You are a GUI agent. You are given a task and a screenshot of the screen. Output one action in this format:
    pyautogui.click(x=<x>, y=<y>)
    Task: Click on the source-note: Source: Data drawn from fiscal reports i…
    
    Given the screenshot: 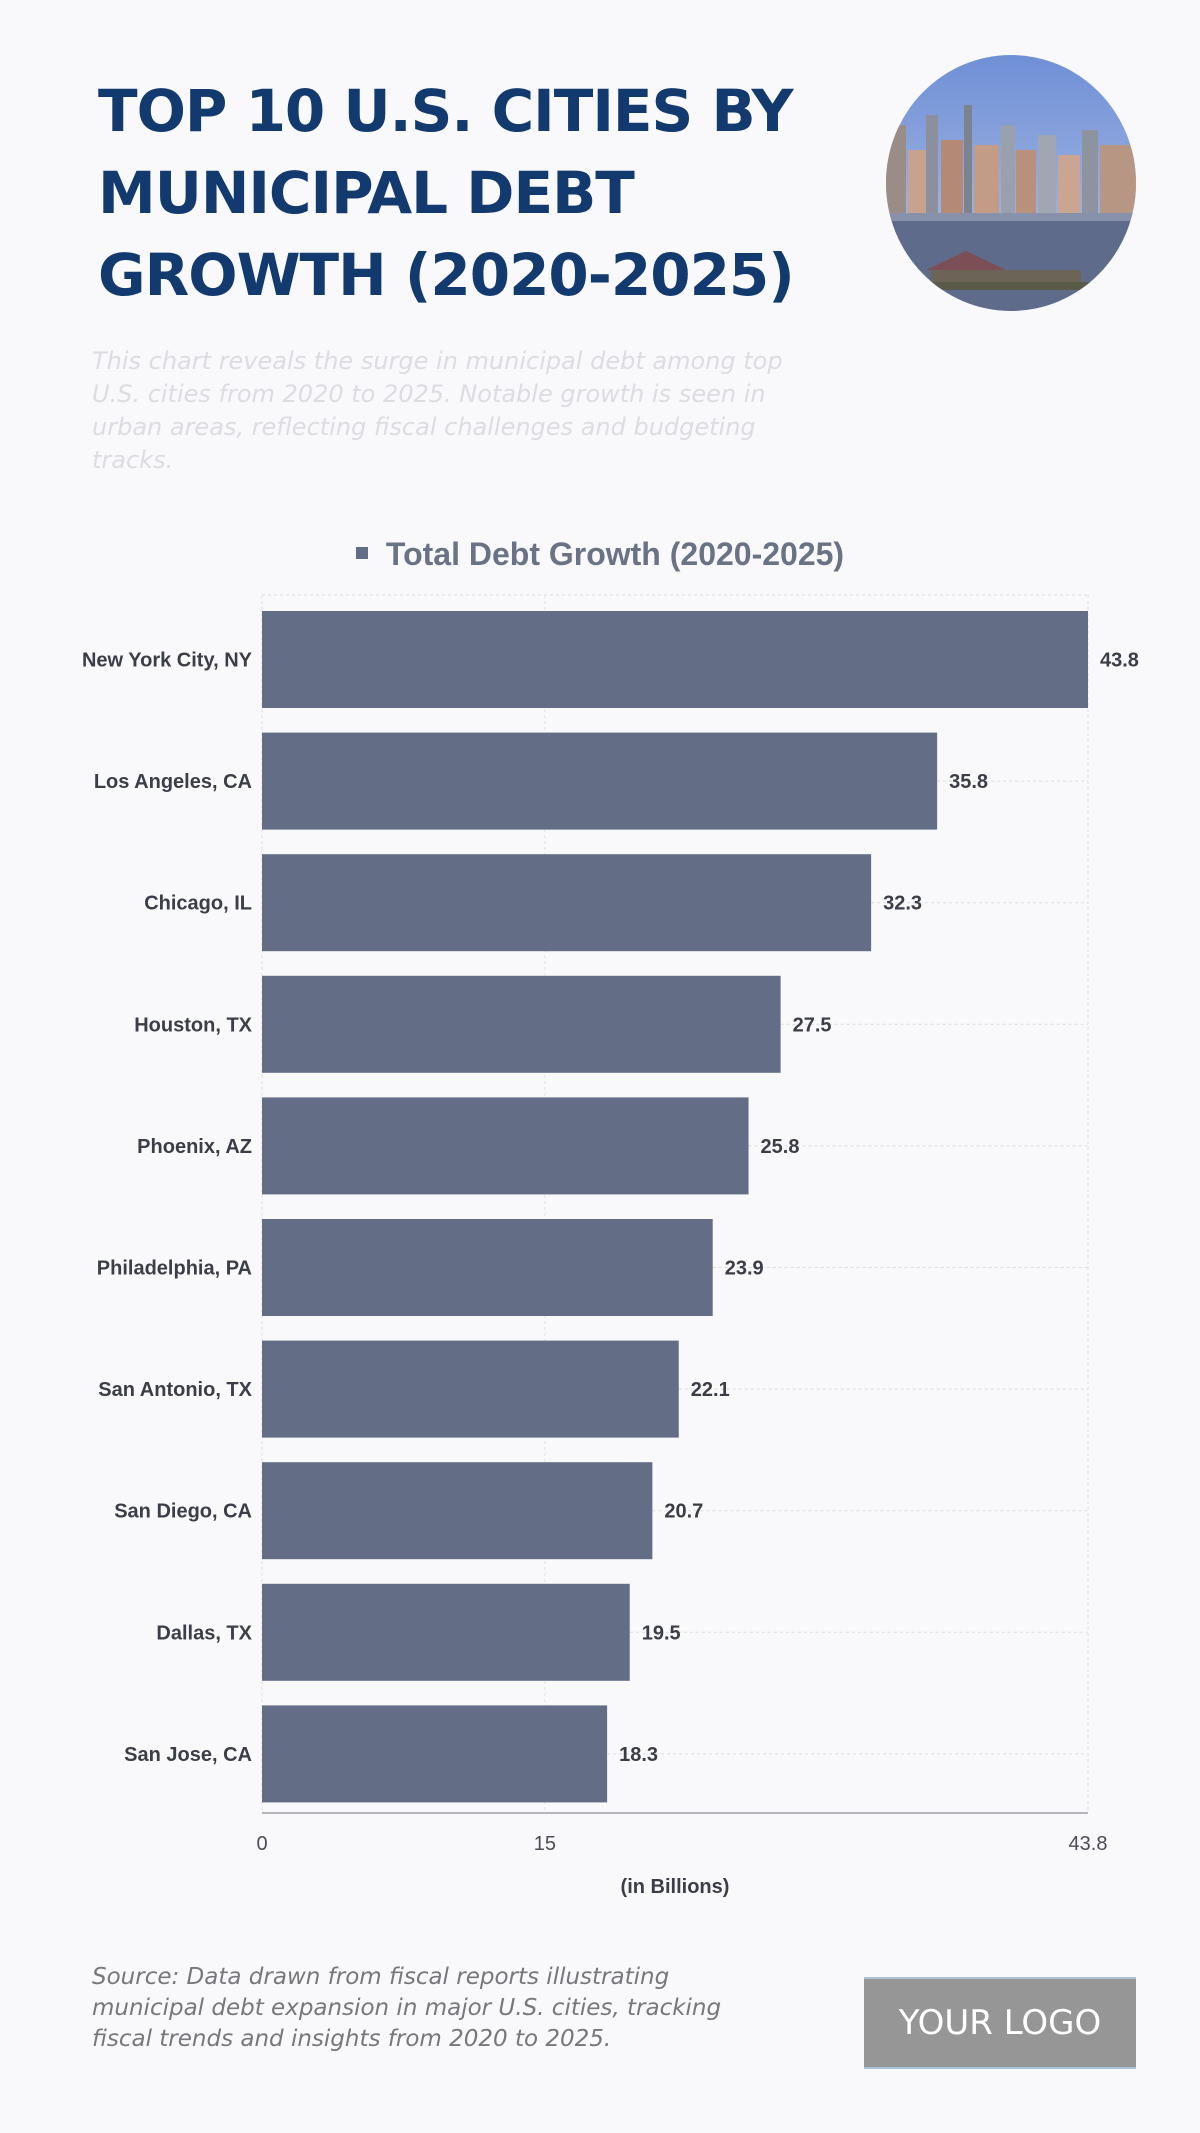 What is the action you would take?
    pyautogui.click(x=407, y=2008)
    